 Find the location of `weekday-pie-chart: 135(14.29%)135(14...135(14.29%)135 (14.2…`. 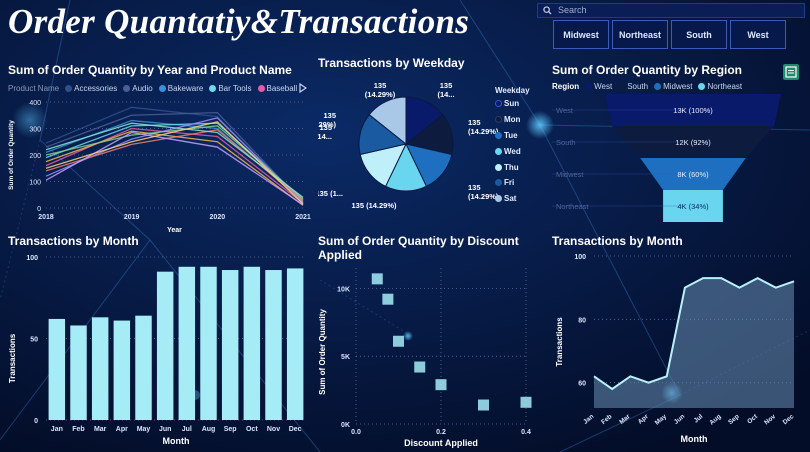

weekday-pie-chart: 135(14.29%)135(14...135(14.29%)135 (14.2… is located at coordinates (408, 145).